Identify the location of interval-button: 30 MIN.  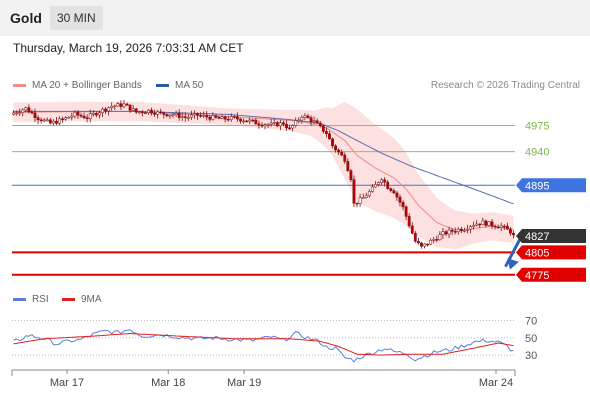
(76, 18).